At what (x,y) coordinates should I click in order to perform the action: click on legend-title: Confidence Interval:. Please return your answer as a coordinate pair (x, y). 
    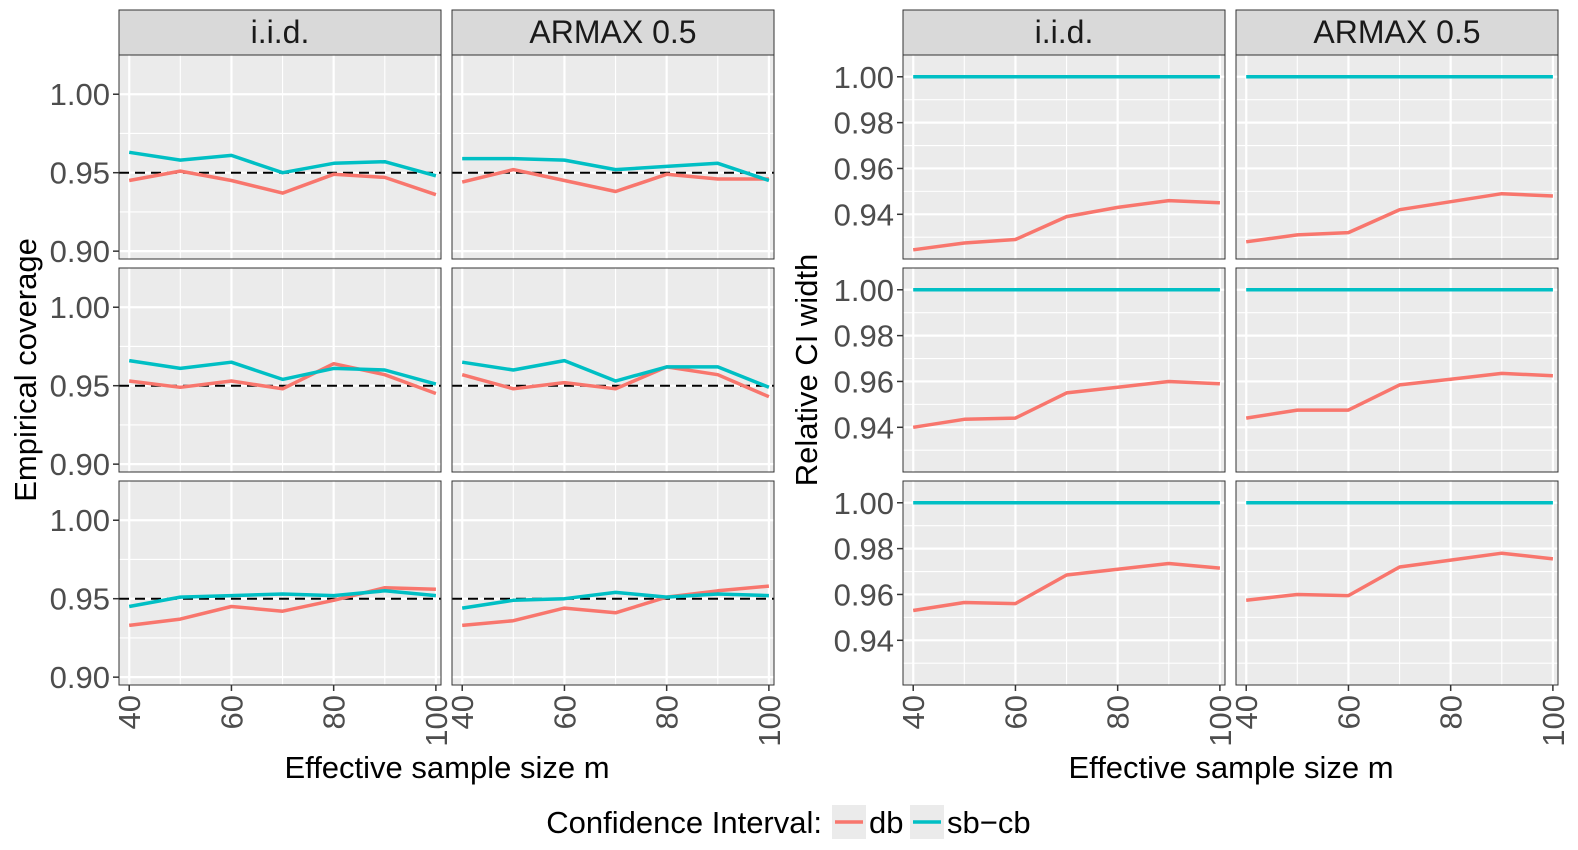
    Looking at the image, I should click on (684, 822).